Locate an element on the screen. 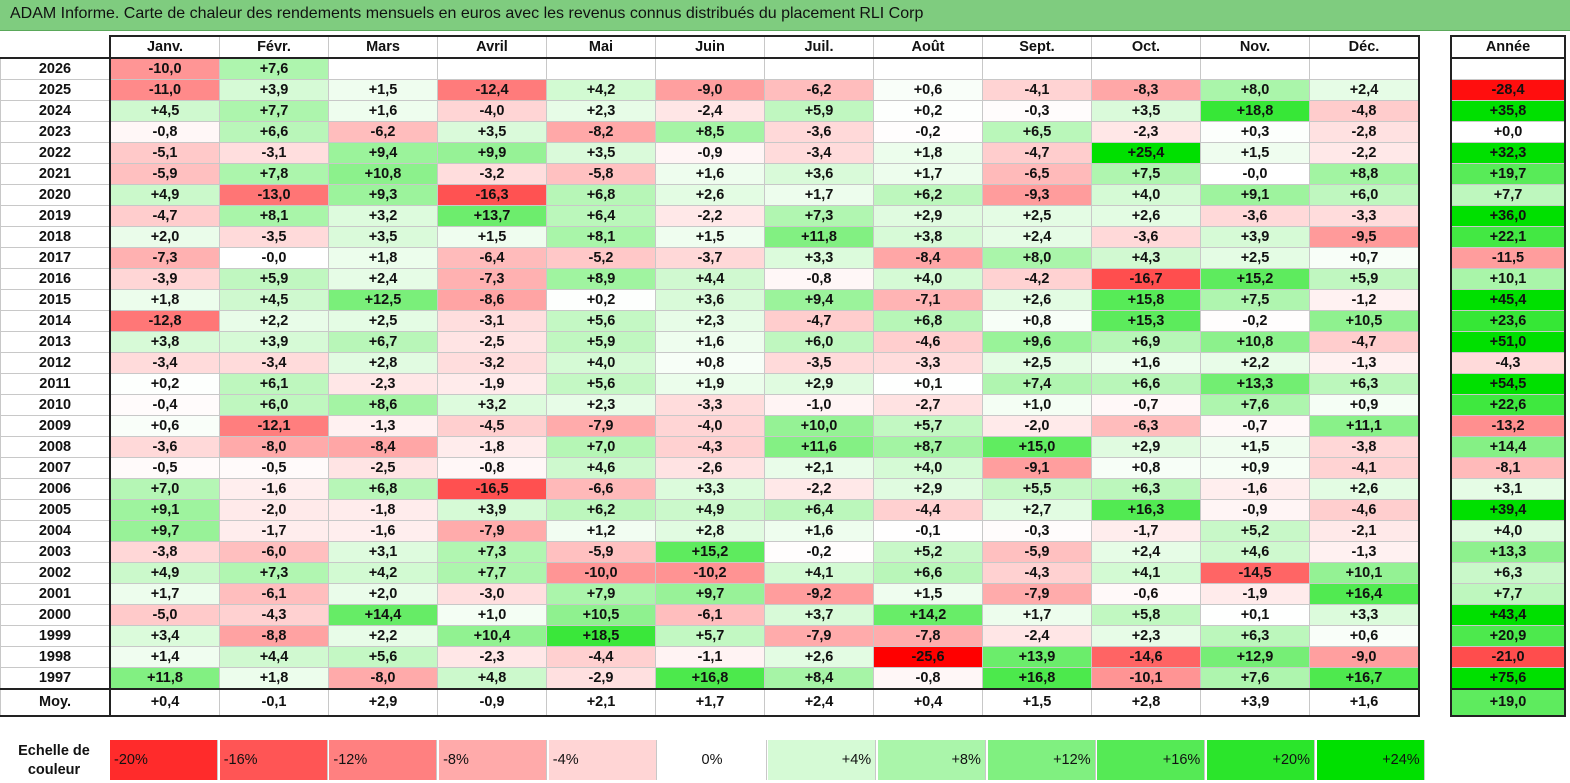 Image resolution: width=1570 pixels, height=783 pixels. heatmap-cell: -8,3 is located at coordinates (1146, 90).